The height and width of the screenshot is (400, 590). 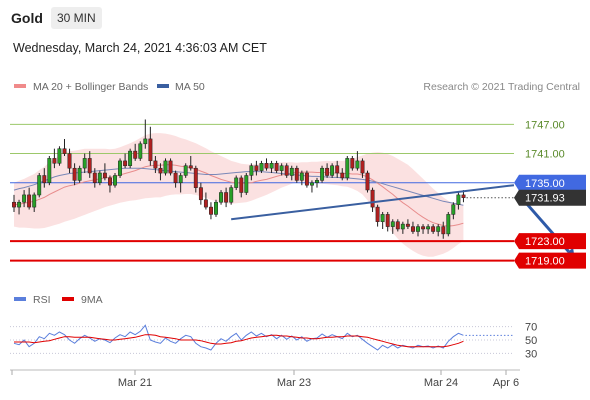 I want to click on ma20-line, so click(x=238, y=195).